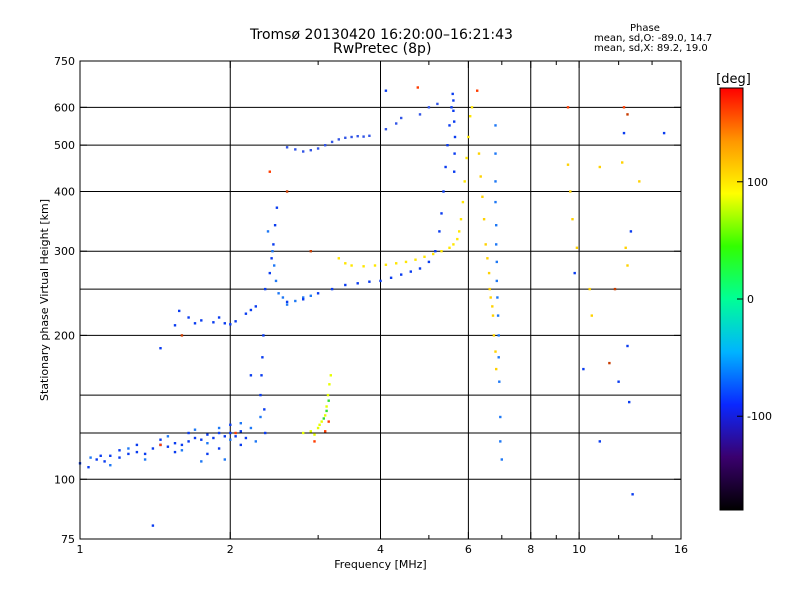 This screenshot has width=800, height=600. What do you see at coordinates (64, 145) in the screenshot?
I see `y-tick-label: 500` at bounding box center [64, 145].